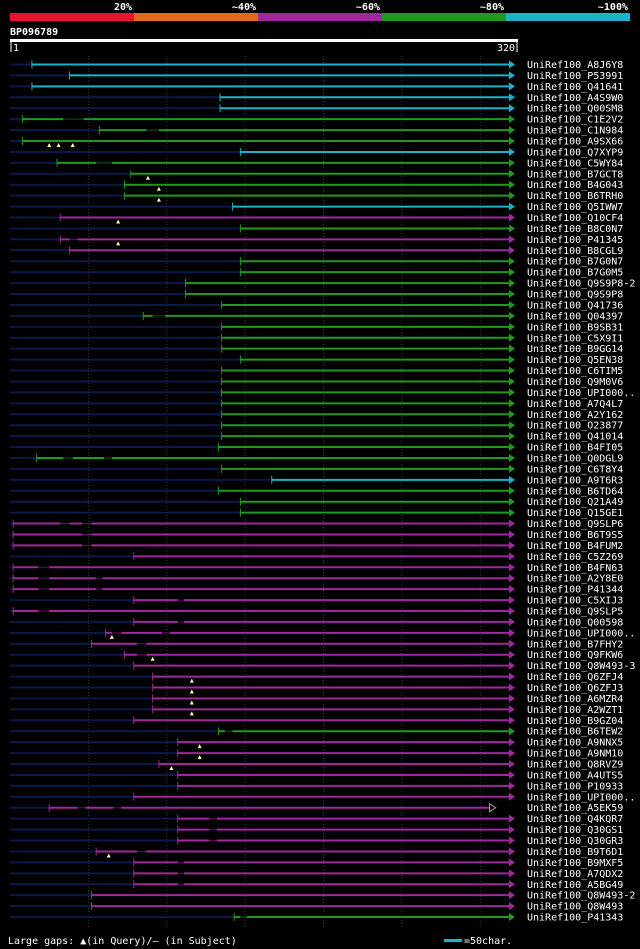 Image resolution: width=640 pixels, height=949 pixels. Describe the element at coordinates (575, 437) in the screenshot. I see `hit-name: UniRef100_Q41014` at that location.